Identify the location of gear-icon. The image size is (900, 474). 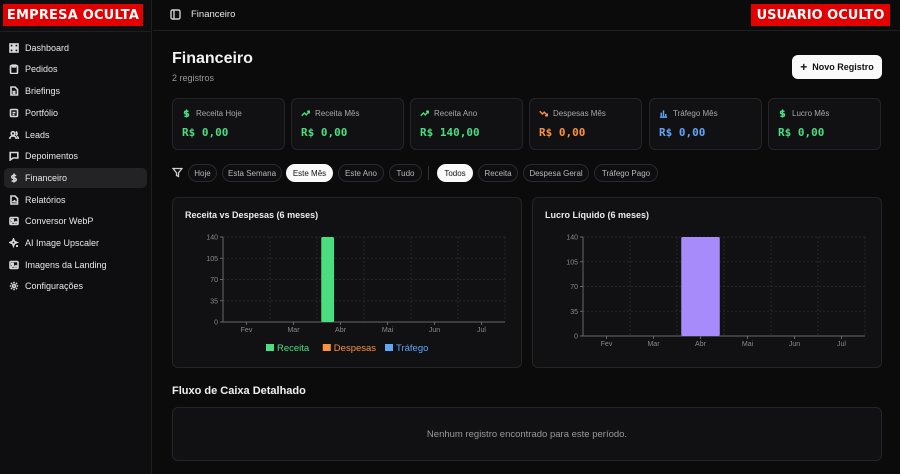
(14, 286).